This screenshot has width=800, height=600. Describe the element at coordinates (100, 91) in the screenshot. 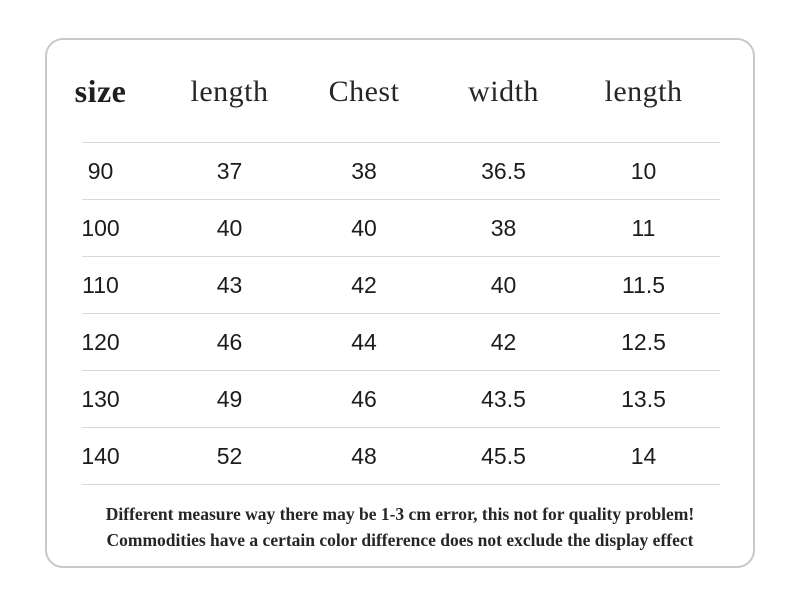

I see `column-header-size: size` at that location.